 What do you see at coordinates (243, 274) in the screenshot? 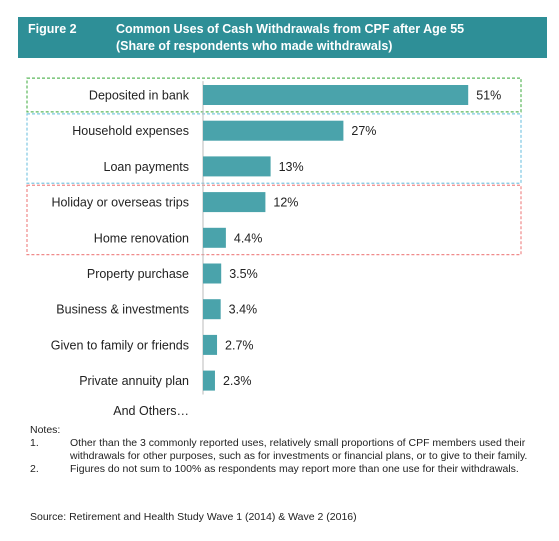
I see `value-label: 3.5%` at bounding box center [243, 274].